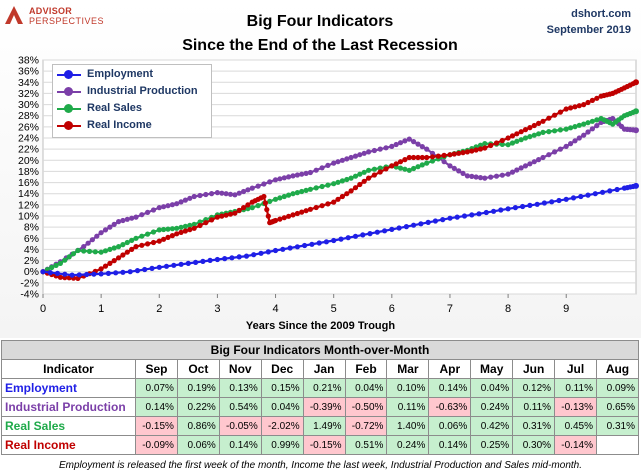 This screenshot has height=474, width=641. Describe the element at coordinates (198, 445) in the screenshot. I see `table-cell: 0.06%` at that location.